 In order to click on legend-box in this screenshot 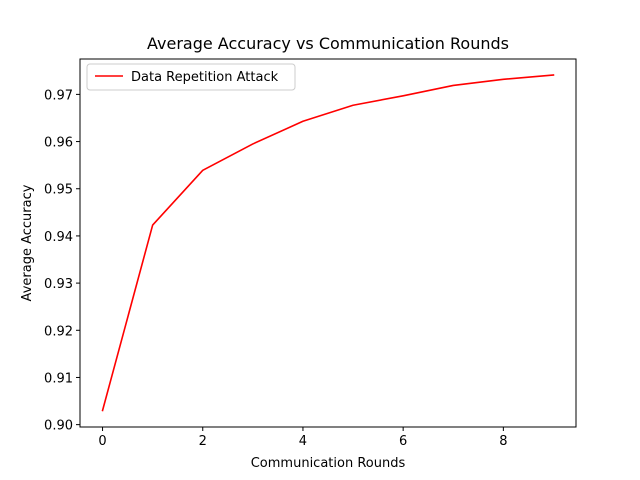, I will do `click(191, 77)`.